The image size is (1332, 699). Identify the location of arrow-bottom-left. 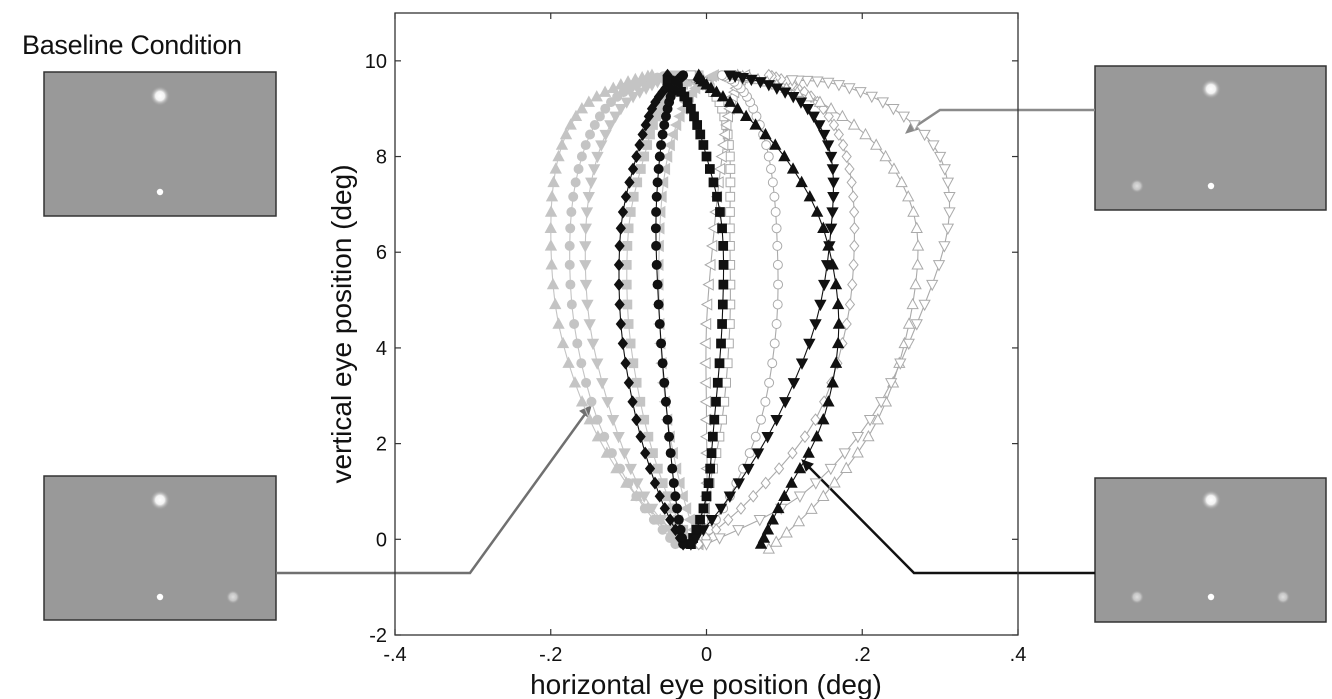
(433, 492).